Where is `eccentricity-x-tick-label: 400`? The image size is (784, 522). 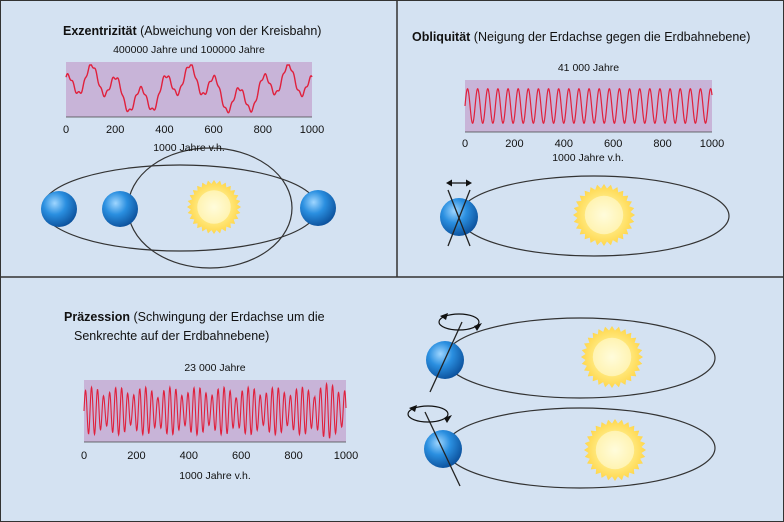
eccentricity-x-tick-label: 400 is located at coordinates (164, 130).